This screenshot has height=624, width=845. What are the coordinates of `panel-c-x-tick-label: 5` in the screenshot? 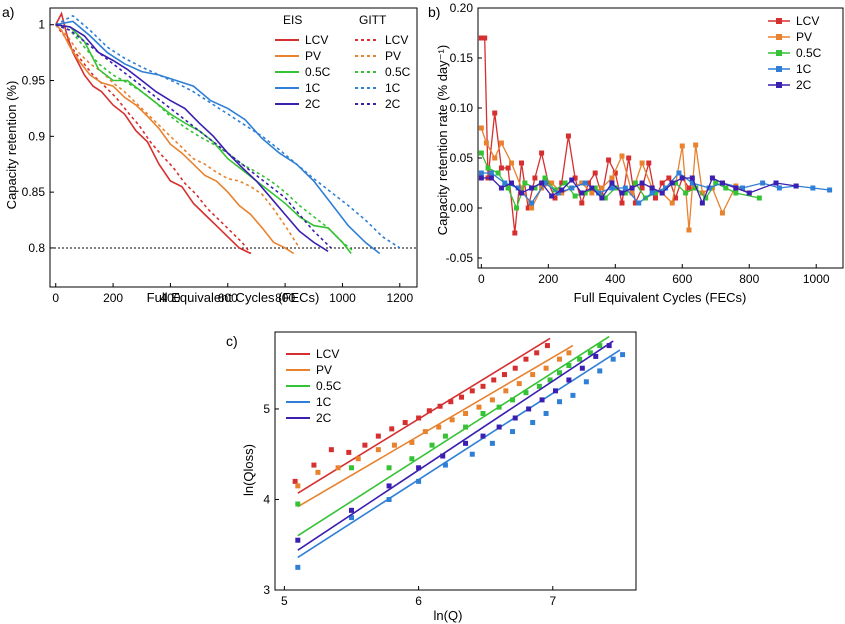 It's located at (284, 601).